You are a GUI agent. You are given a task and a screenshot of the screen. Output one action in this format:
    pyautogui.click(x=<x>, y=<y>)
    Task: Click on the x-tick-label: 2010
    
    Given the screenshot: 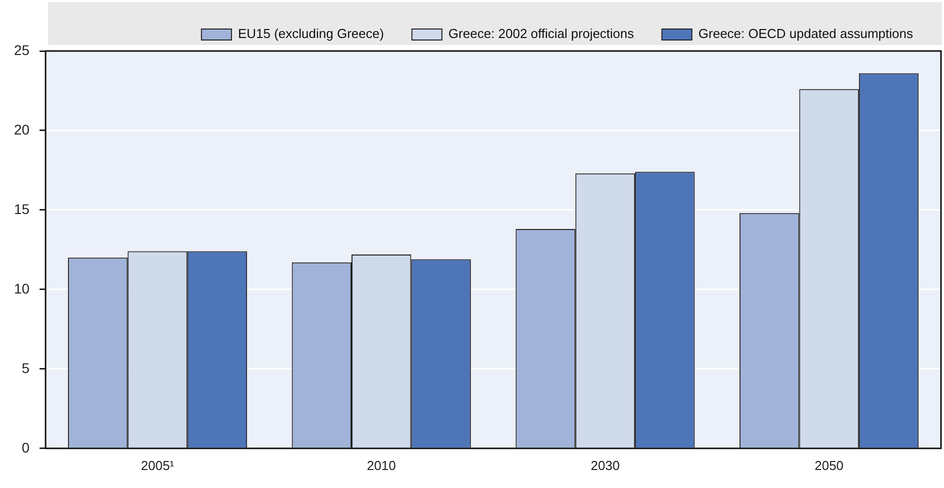 What is the action you would take?
    pyautogui.click(x=381, y=465)
    